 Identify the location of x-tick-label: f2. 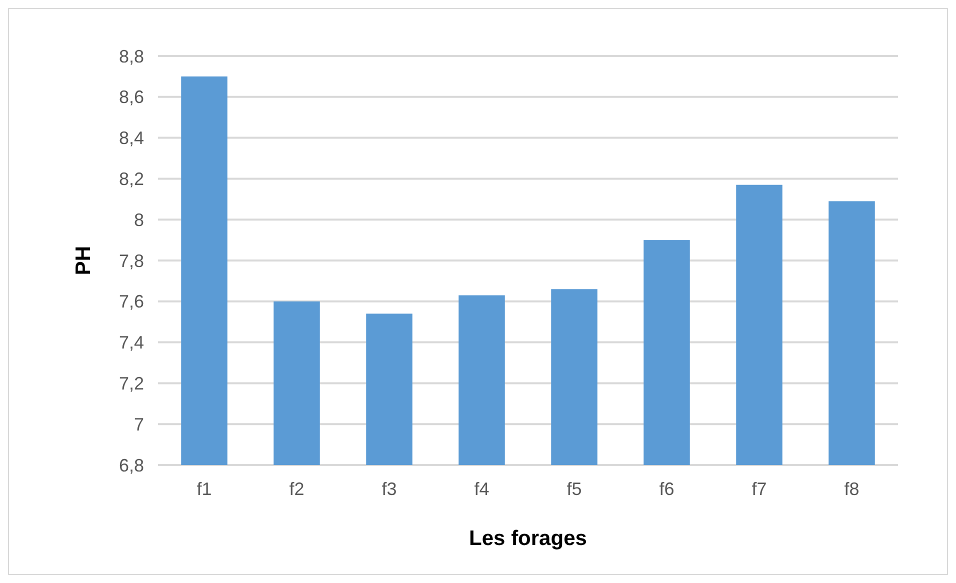
(296, 489).